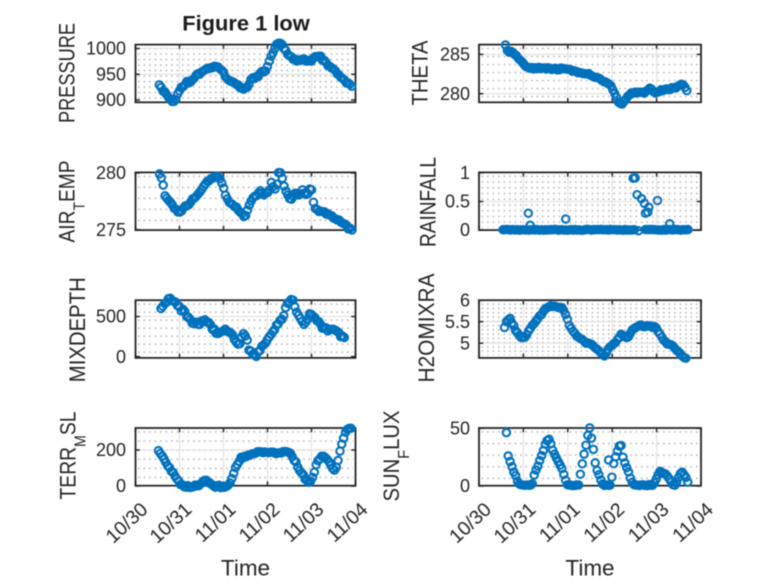  Describe the element at coordinates (246, 24) in the screenshot. I see `svg-text: Figure 1 low` at that location.